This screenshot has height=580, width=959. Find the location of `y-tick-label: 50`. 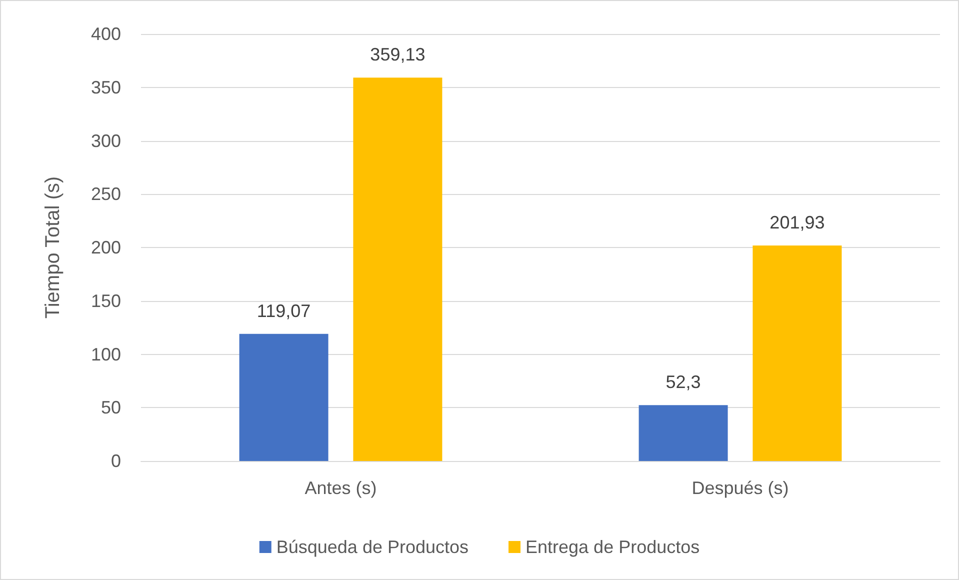

y-tick-label: 50 is located at coordinates (110, 408).